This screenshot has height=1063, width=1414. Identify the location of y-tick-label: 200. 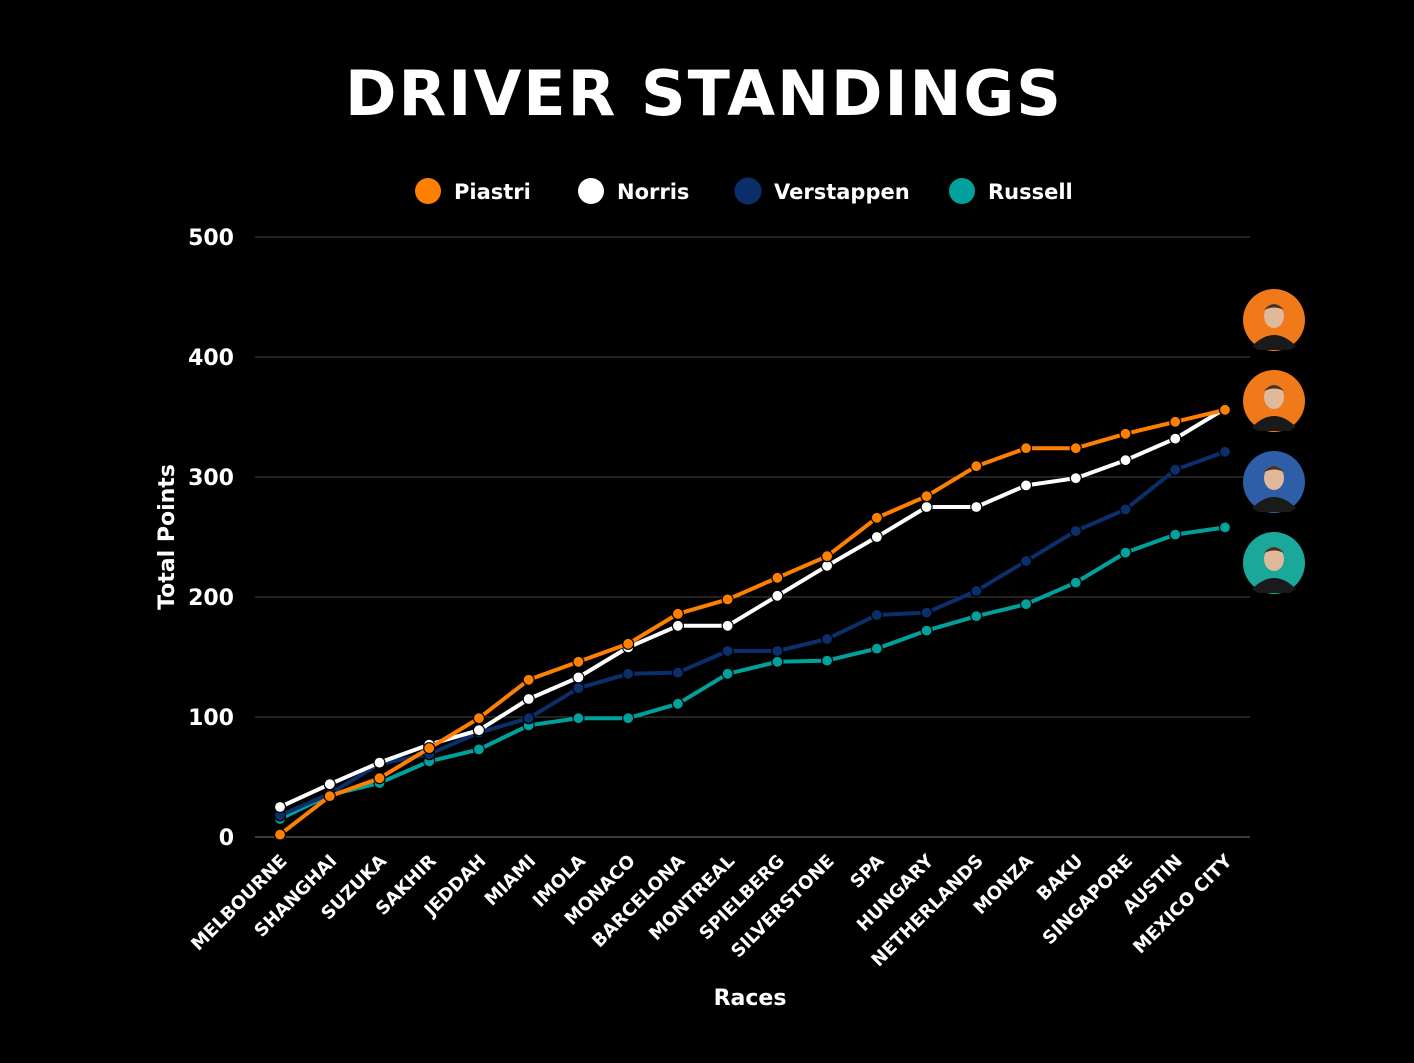
(211, 598).